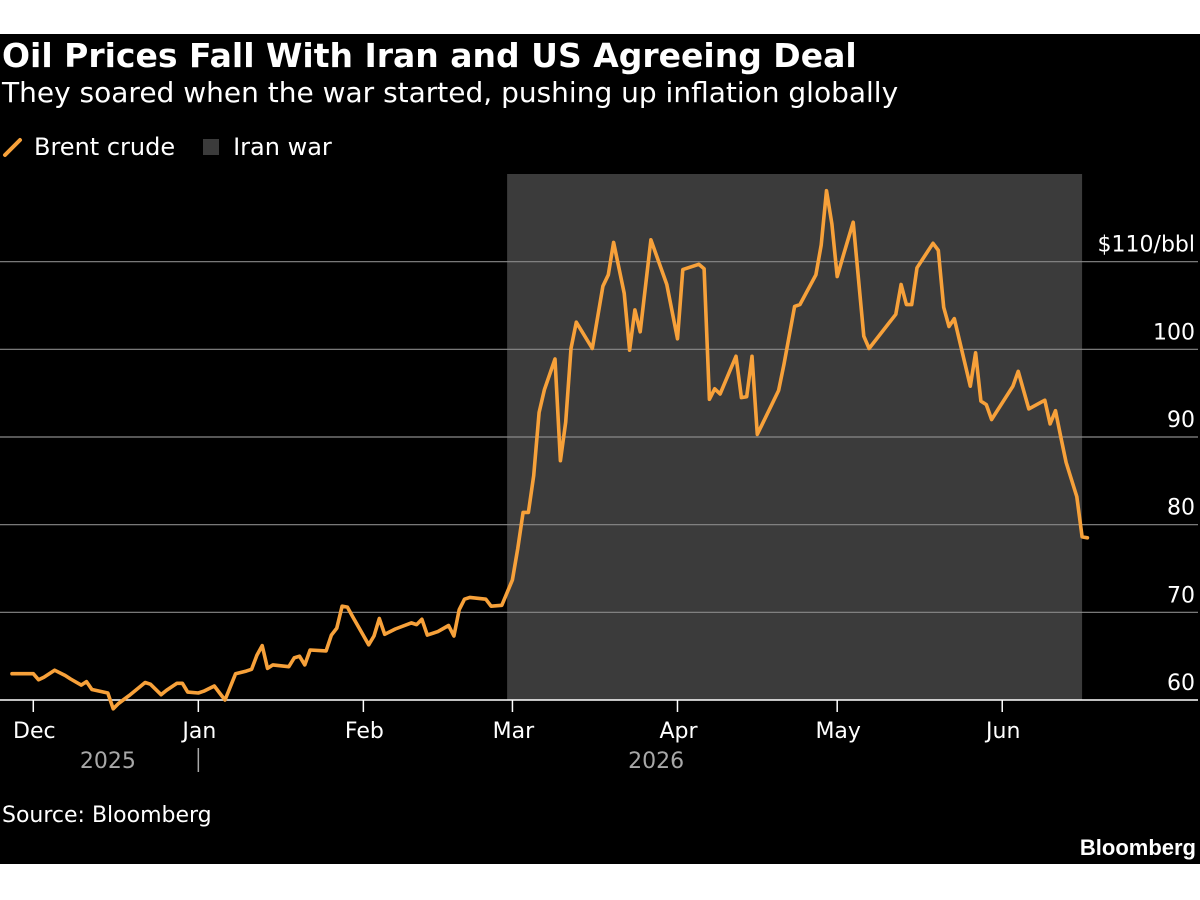  Describe the element at coordinates (837, 731) in the screenshot. I see `x-tick-label-may: May` at that location.